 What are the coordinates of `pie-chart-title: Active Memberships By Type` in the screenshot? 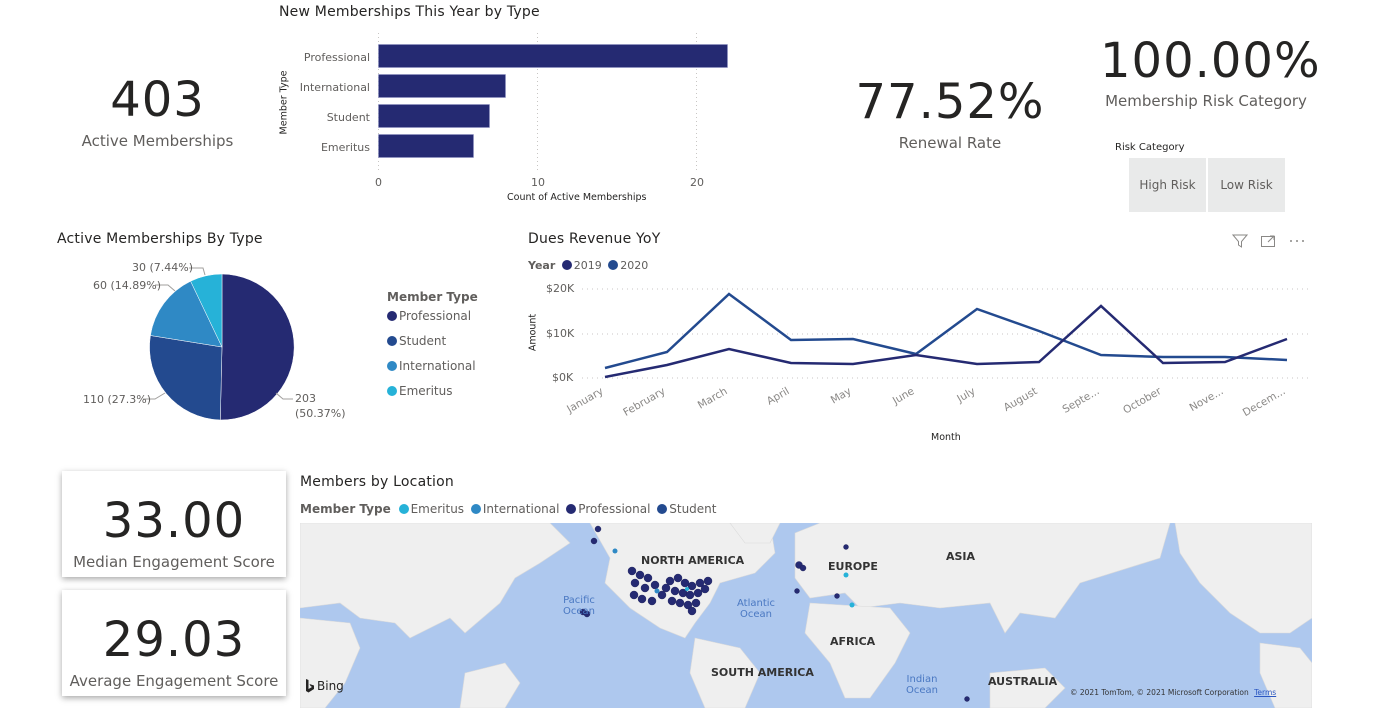 It's located at (160, 239).